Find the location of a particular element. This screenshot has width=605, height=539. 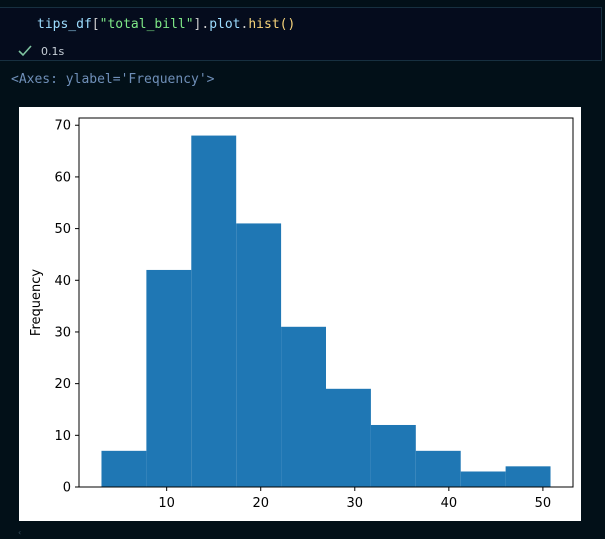

code-token: plot is located at coordinates (225, 24).